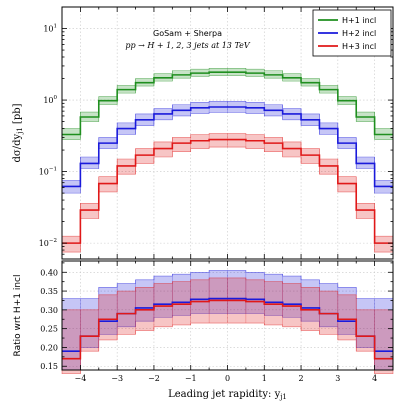 The width and height of the screenshot is (407, 407). I want to click on legend-label: H+2 incl, so click(359, 33).